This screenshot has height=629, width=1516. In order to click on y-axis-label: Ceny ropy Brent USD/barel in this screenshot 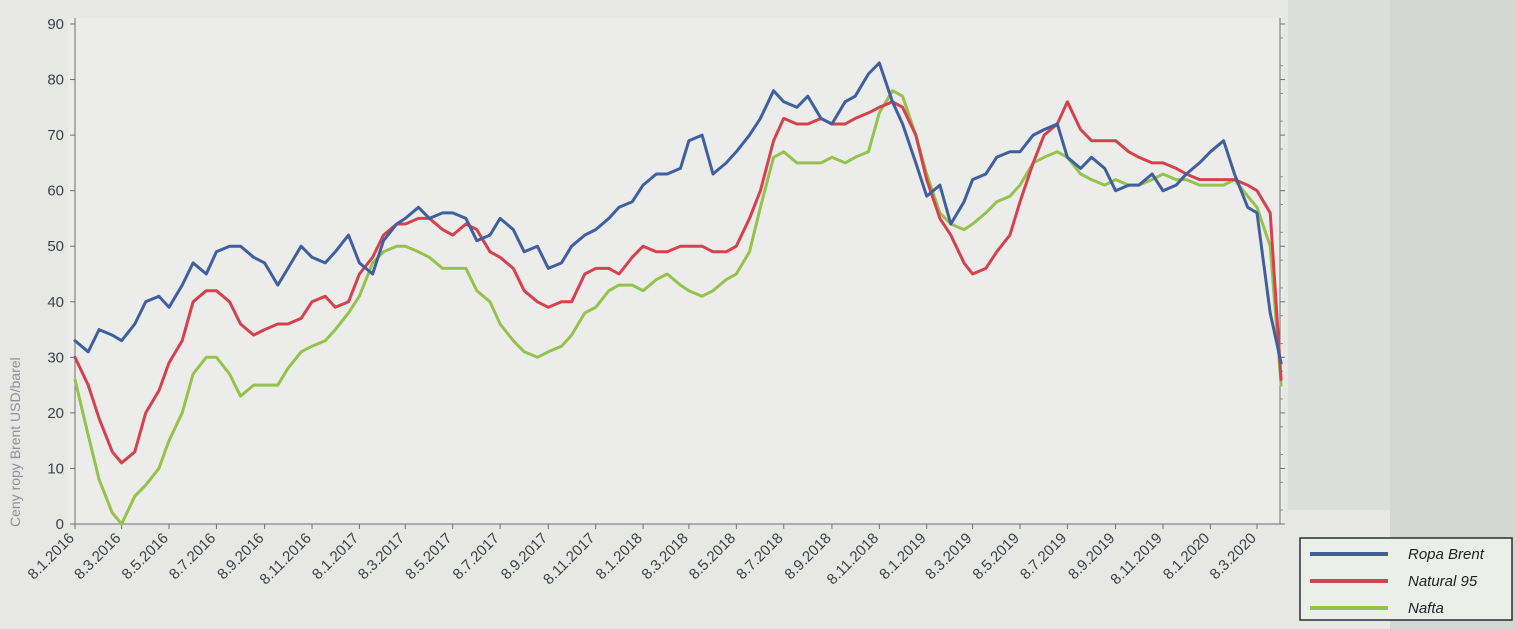, I will do `click(15, 442)`.